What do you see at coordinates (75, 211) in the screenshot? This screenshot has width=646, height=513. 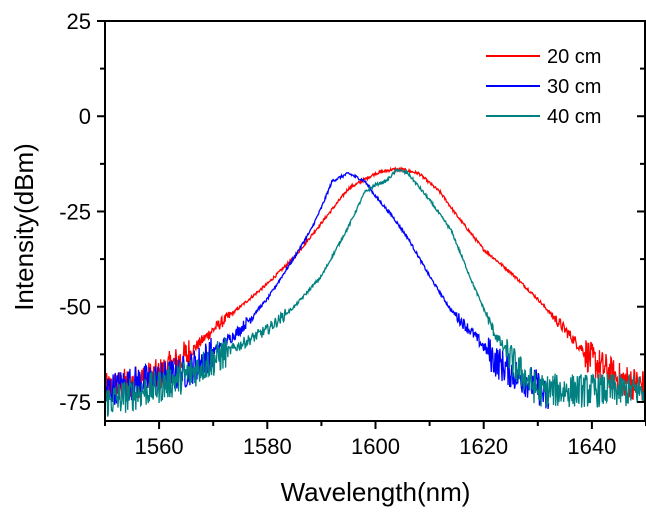 I see `y-tick-label: -25` at bounding box center [75, 211].